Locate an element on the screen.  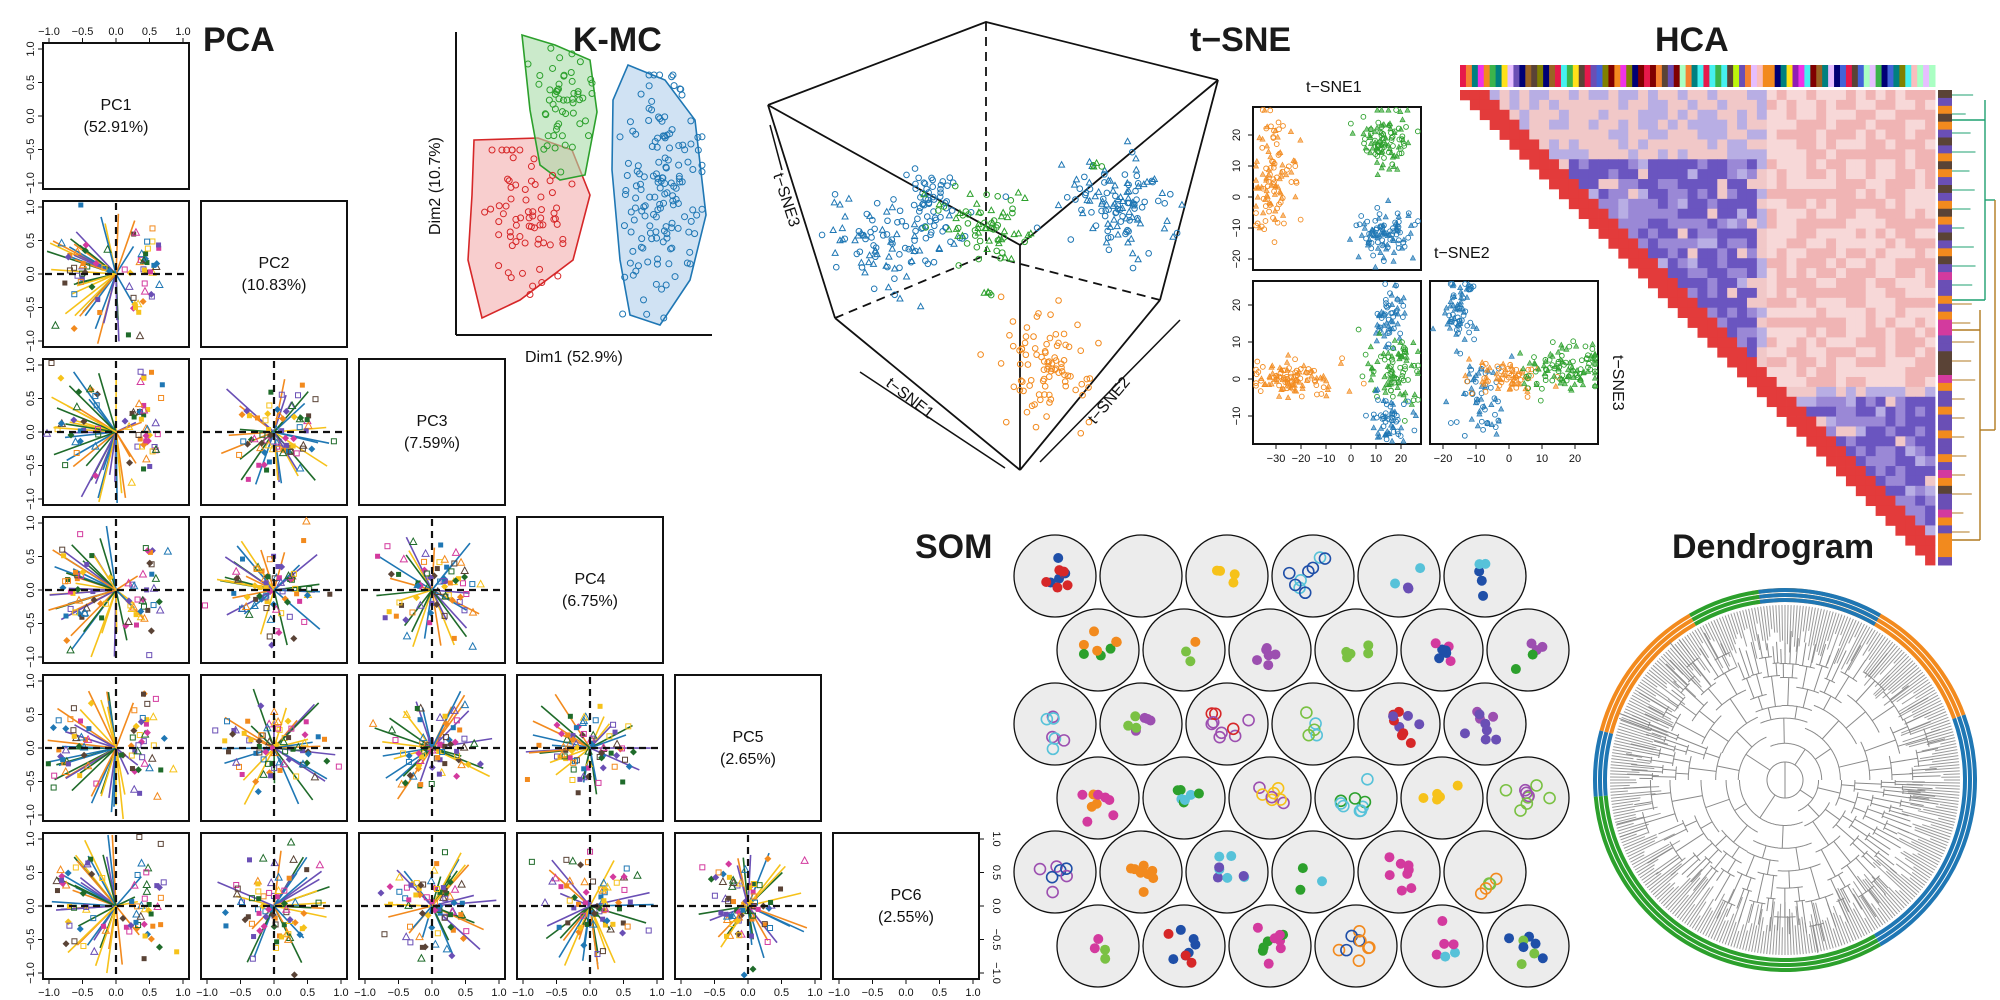
pca-tick-label: 1.0 is located at coordinates (182, 993).